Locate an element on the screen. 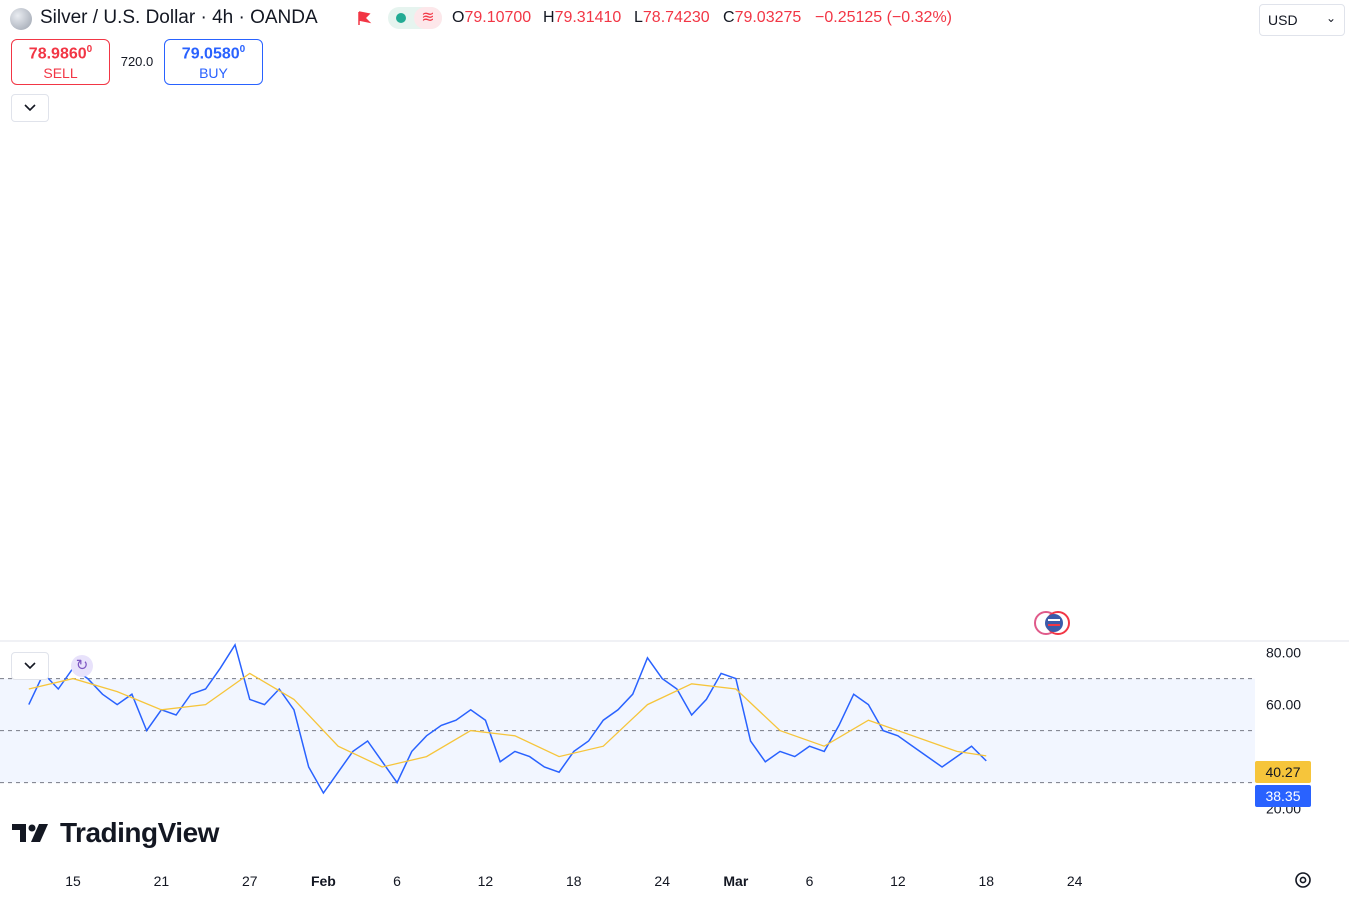 Image resolution: width=1349 pixels, height=897 pixels. currency-value: USD is located at coordinates (1283, 20).